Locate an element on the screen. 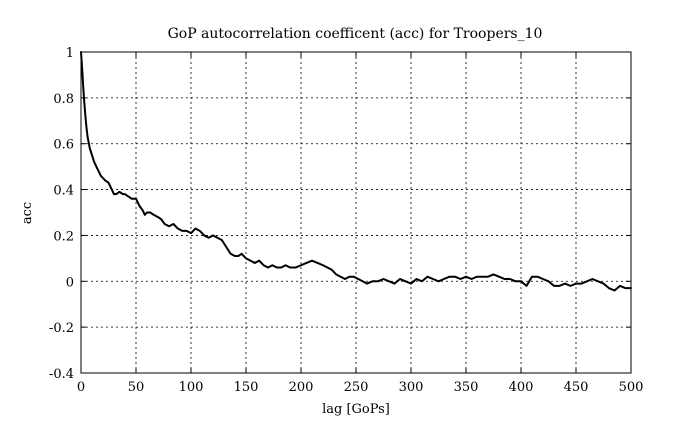 Image resolution: width=689 pixels, height=430 pixels. x-tick-label: 100 is located at coordinates (191, 387).